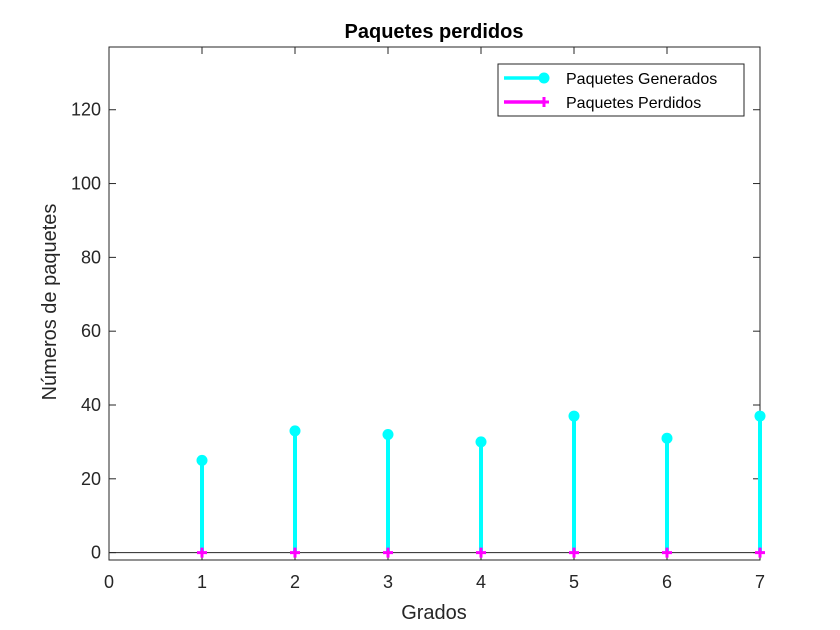 This screenshot has height=630, width=840. What do you see at coordinates (760, 582) in the screenshot?
I see `x-tick-label: 7` at bounding box center [760, 582].